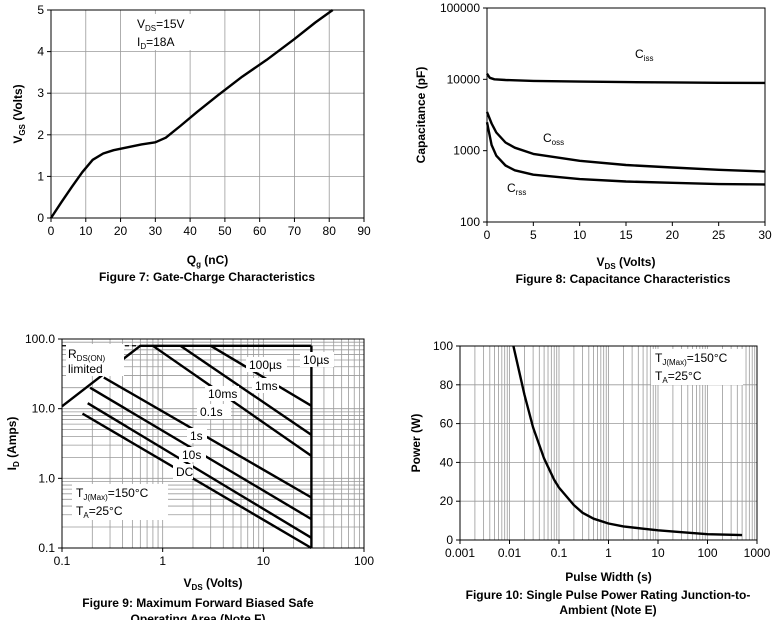  Describe the element at coordinates (443, 346) in the screenshot. I see `y-tick-label: 100` at that location.